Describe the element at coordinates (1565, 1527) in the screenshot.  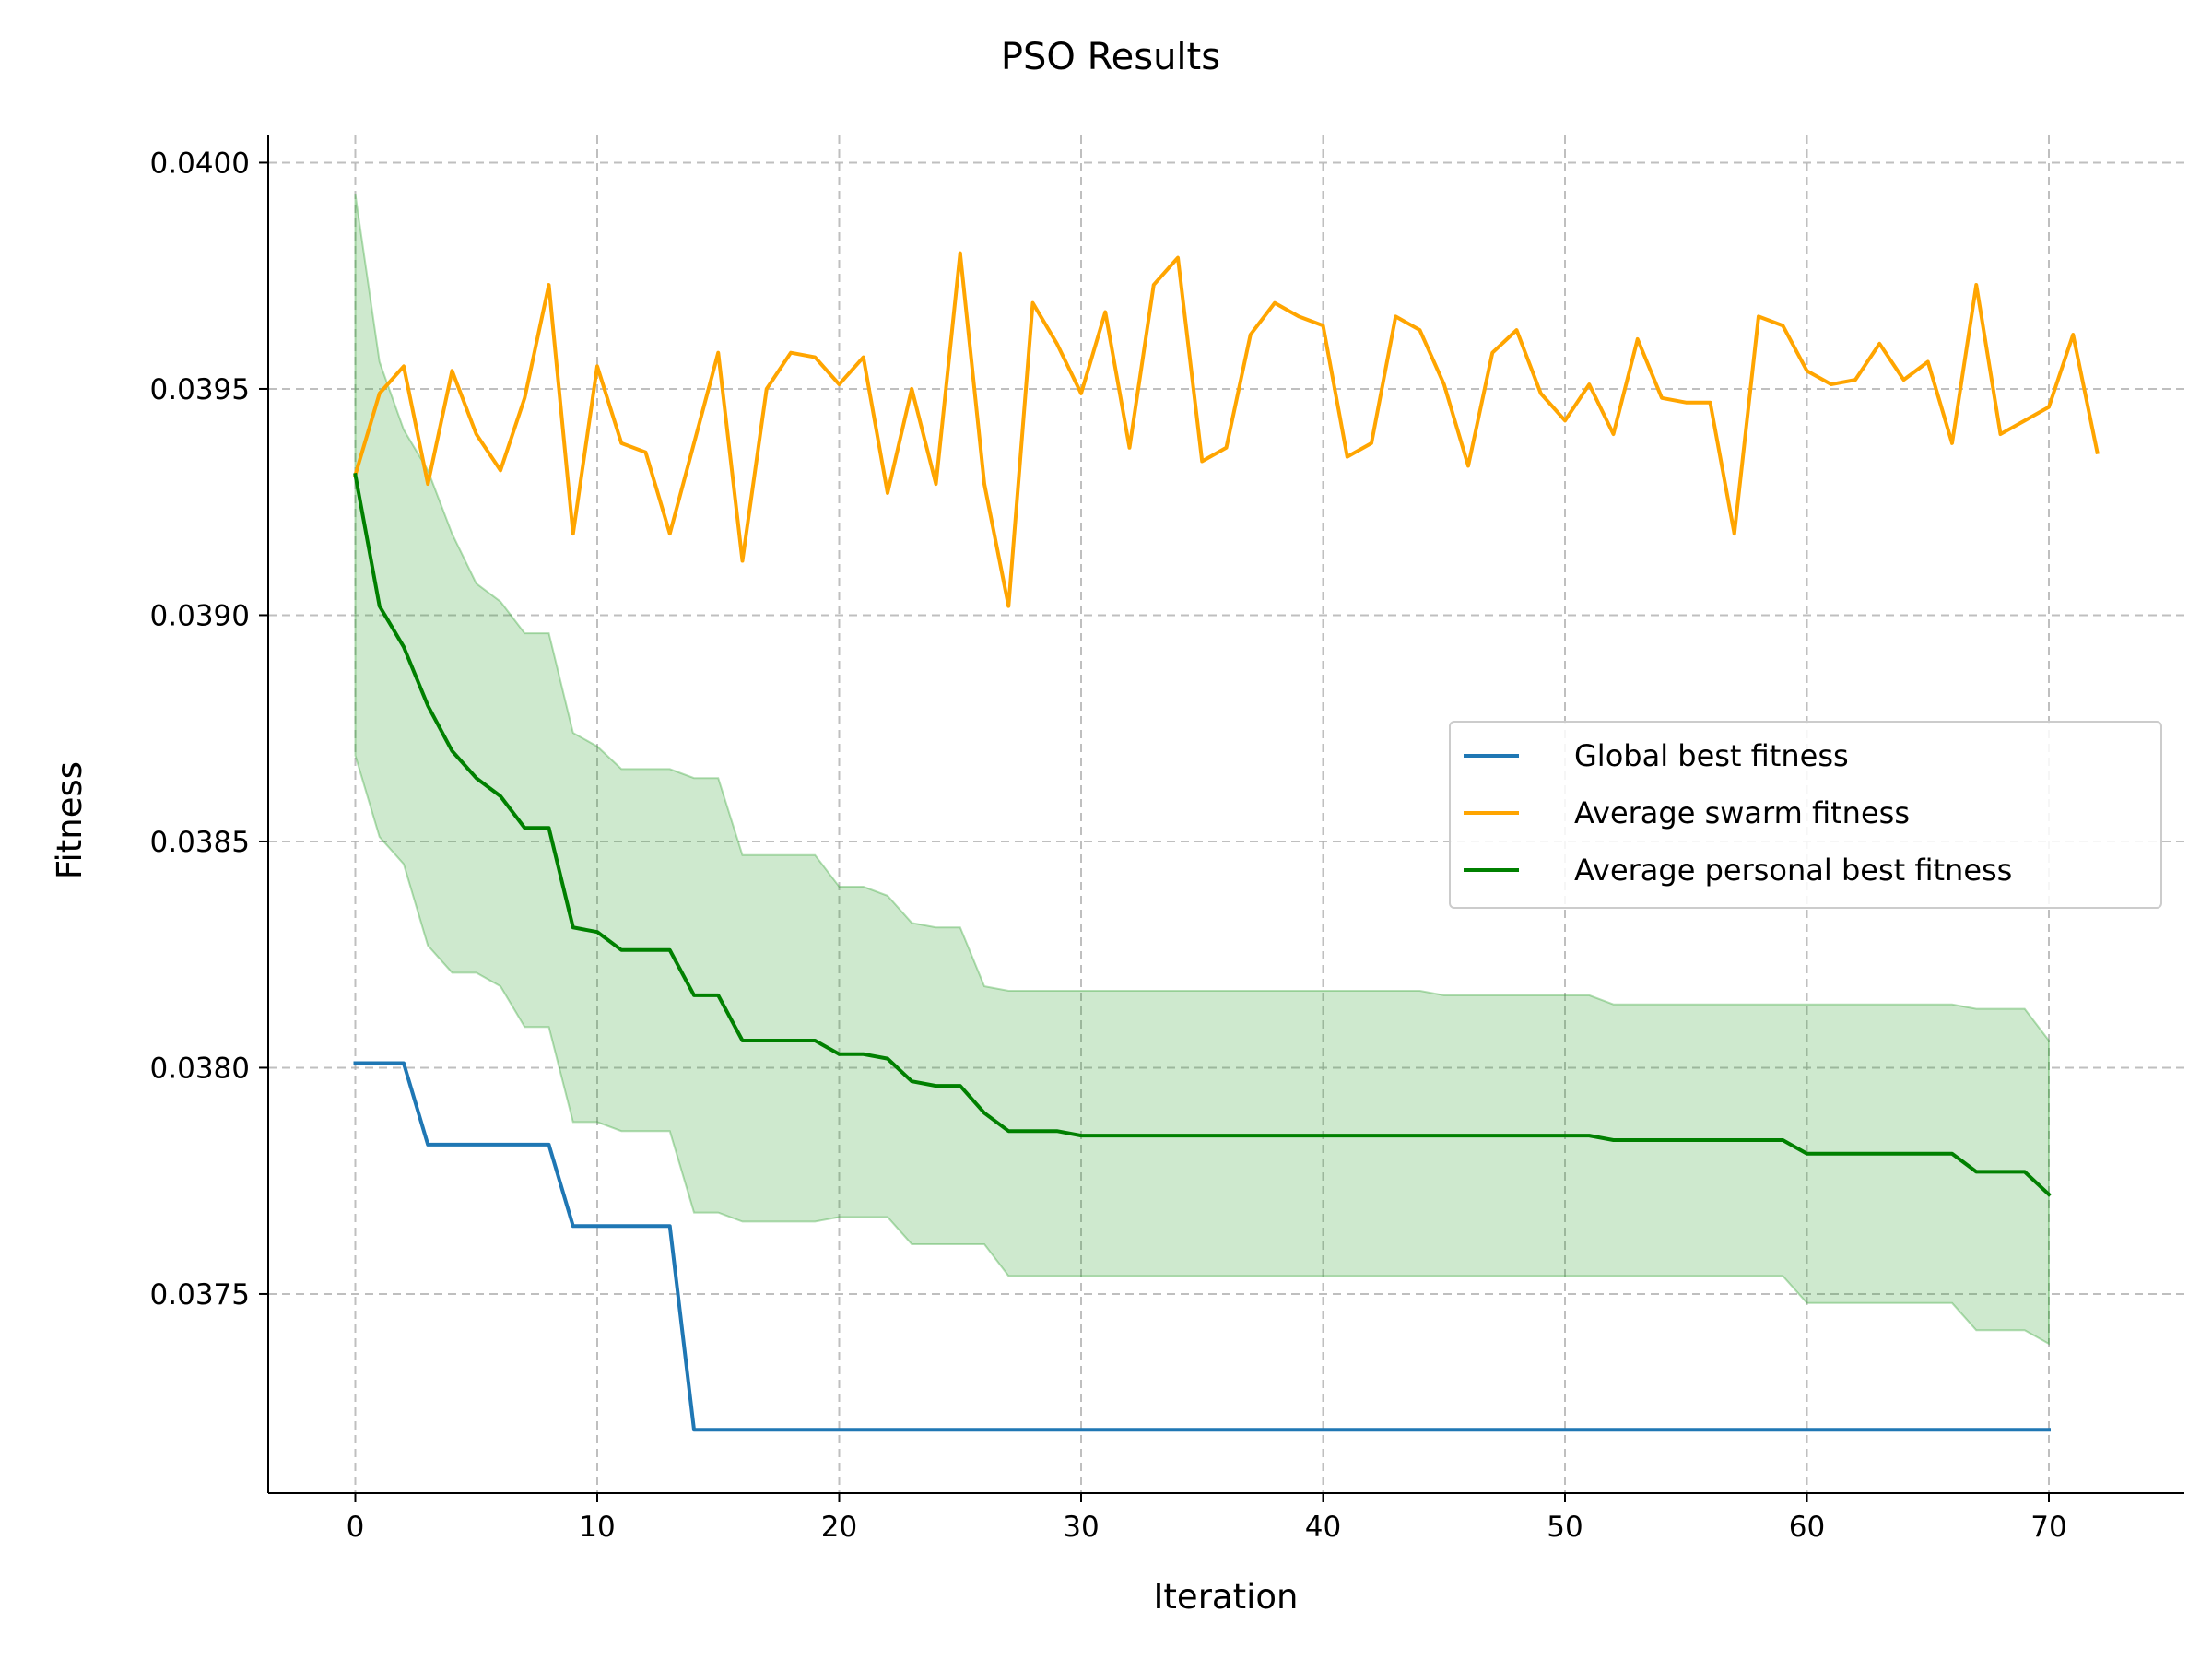
I see `x-tick-label: 50` at that location.